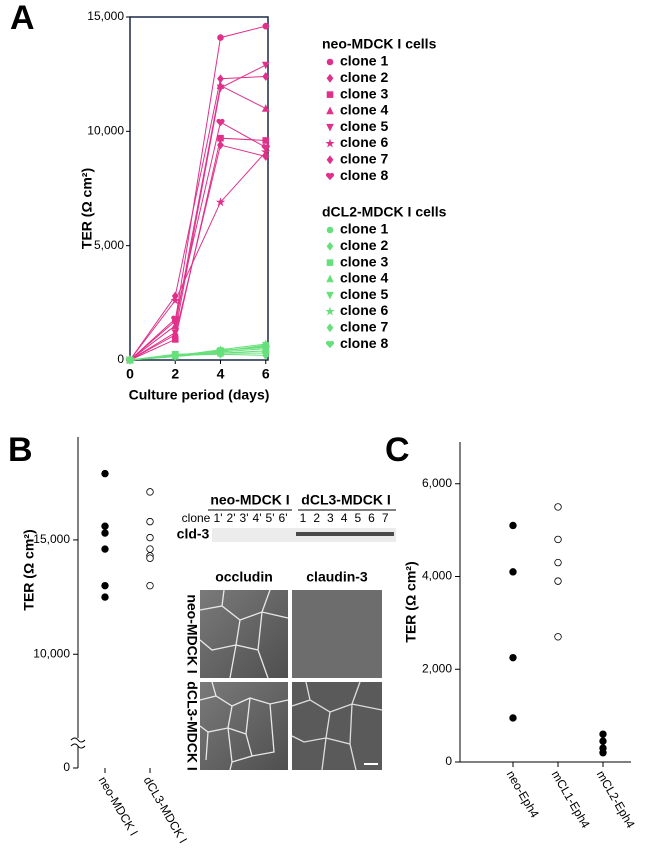 The image size is (665, 853). I want to click on legend-label: clone 4, so click(364, 278).